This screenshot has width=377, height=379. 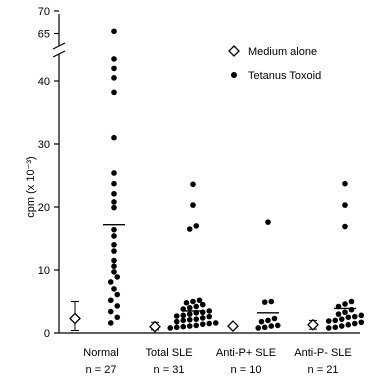 I want to click on legend: Medium alone Tetanus Toxoid, so click(x=274, y=63).